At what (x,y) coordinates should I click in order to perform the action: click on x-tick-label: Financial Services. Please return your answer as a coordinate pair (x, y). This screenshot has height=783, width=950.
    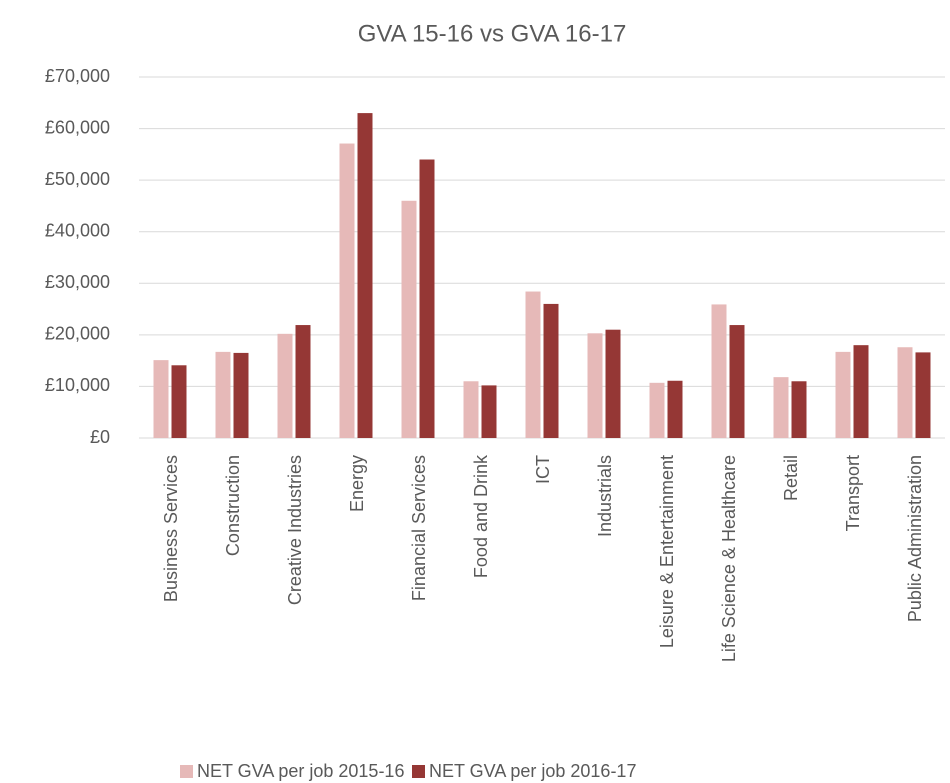
    Looking at the image, I should click on (419, 528).